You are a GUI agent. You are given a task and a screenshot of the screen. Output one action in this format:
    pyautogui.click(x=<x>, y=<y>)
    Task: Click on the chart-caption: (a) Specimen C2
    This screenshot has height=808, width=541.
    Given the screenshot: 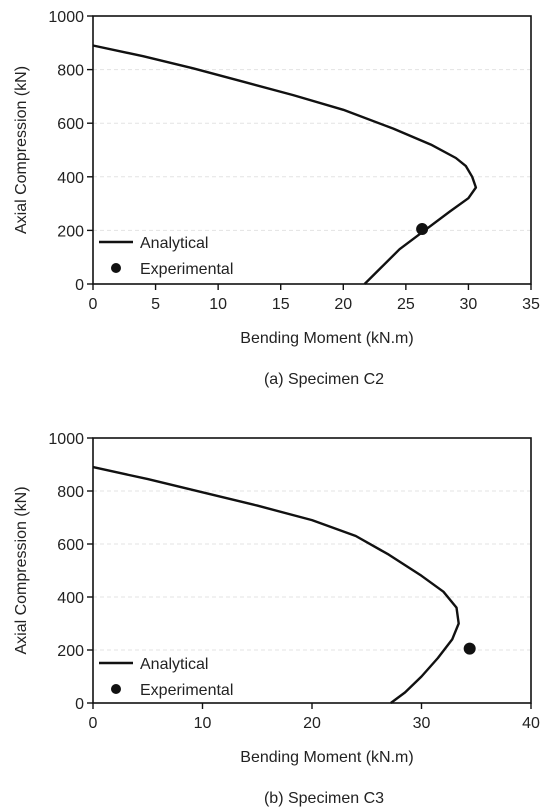 What is the action you would take?
    pyautogui.click(x=324, y=379)
    